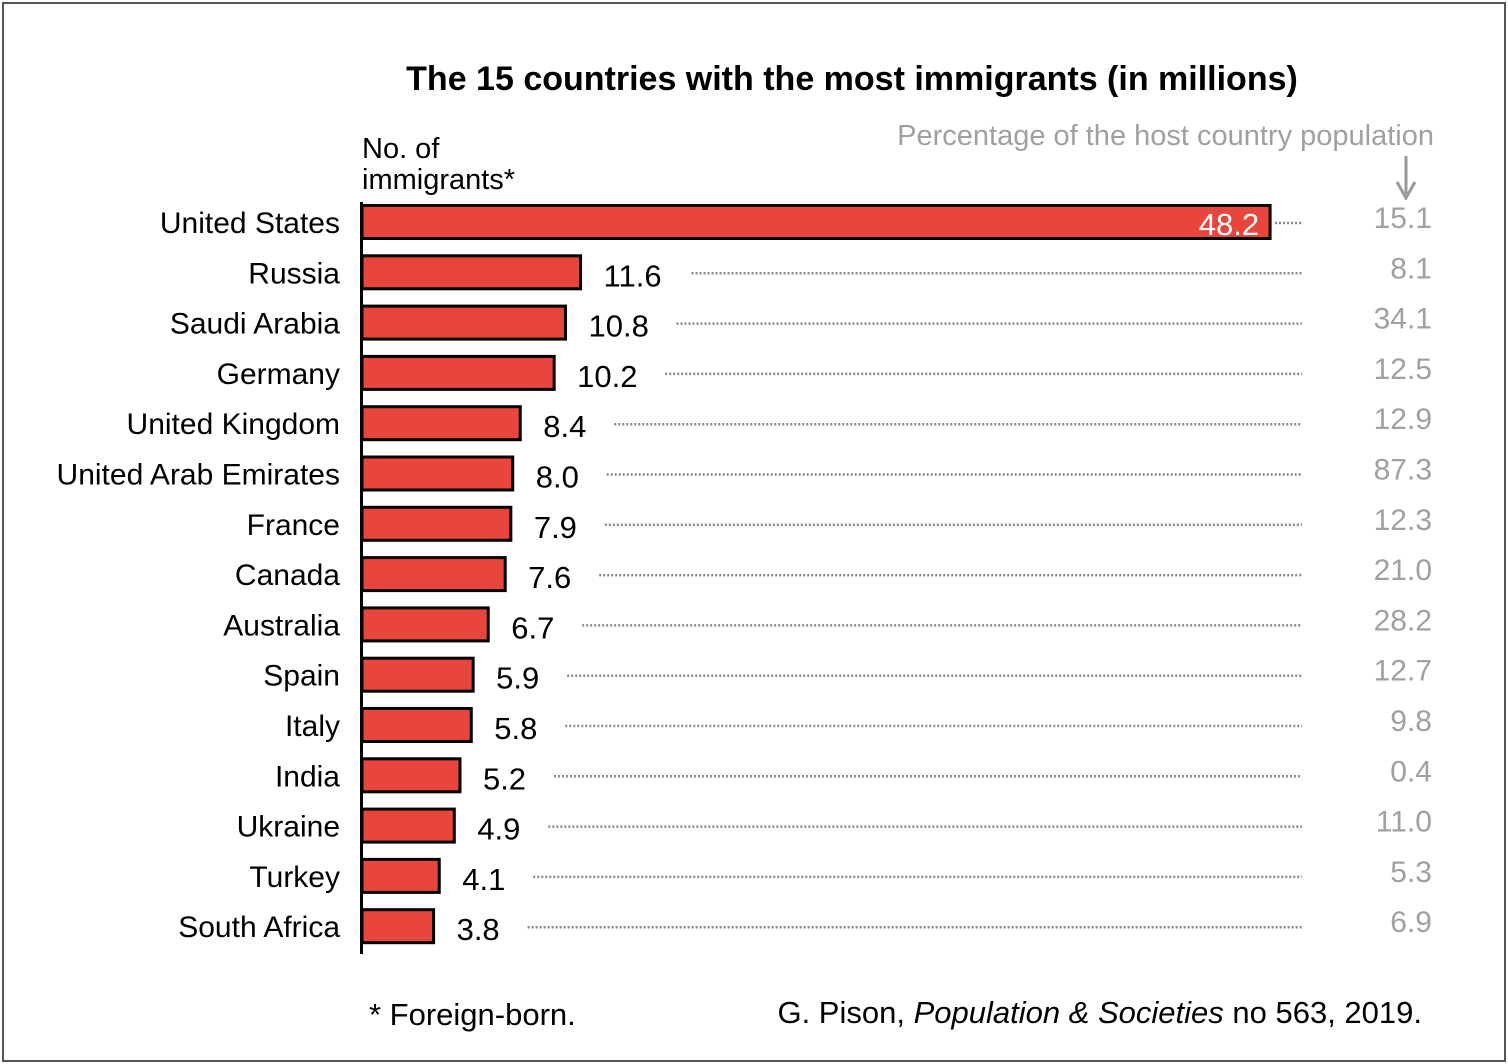 This screenshot has width=1508, height=1064. What do you see at coordinates (307, 776) in the screenshot?
I see `category-label: India` at bounding box center [307, 776].